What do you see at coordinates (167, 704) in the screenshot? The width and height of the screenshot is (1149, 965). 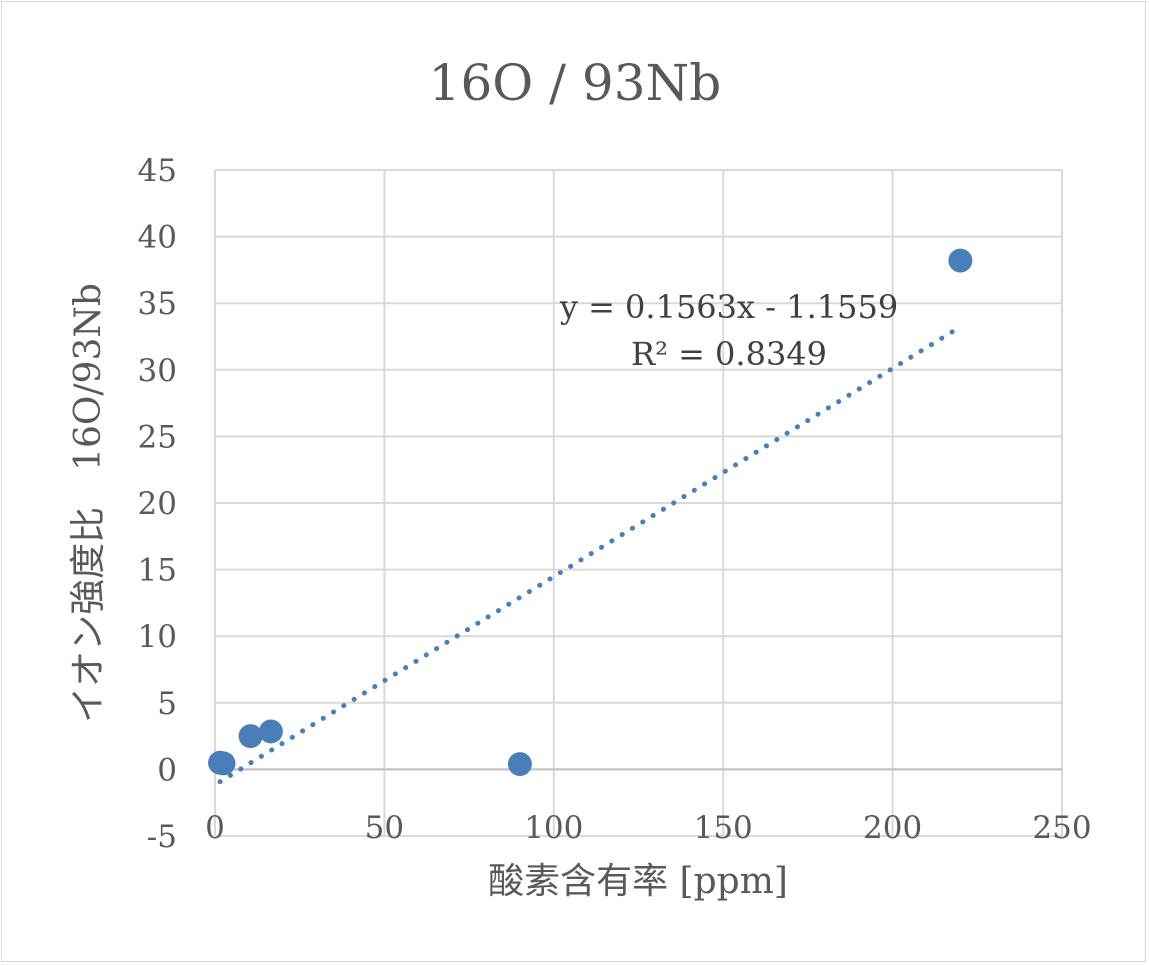 I see `y-tick-label: 5` at bounding box center [167, 704].